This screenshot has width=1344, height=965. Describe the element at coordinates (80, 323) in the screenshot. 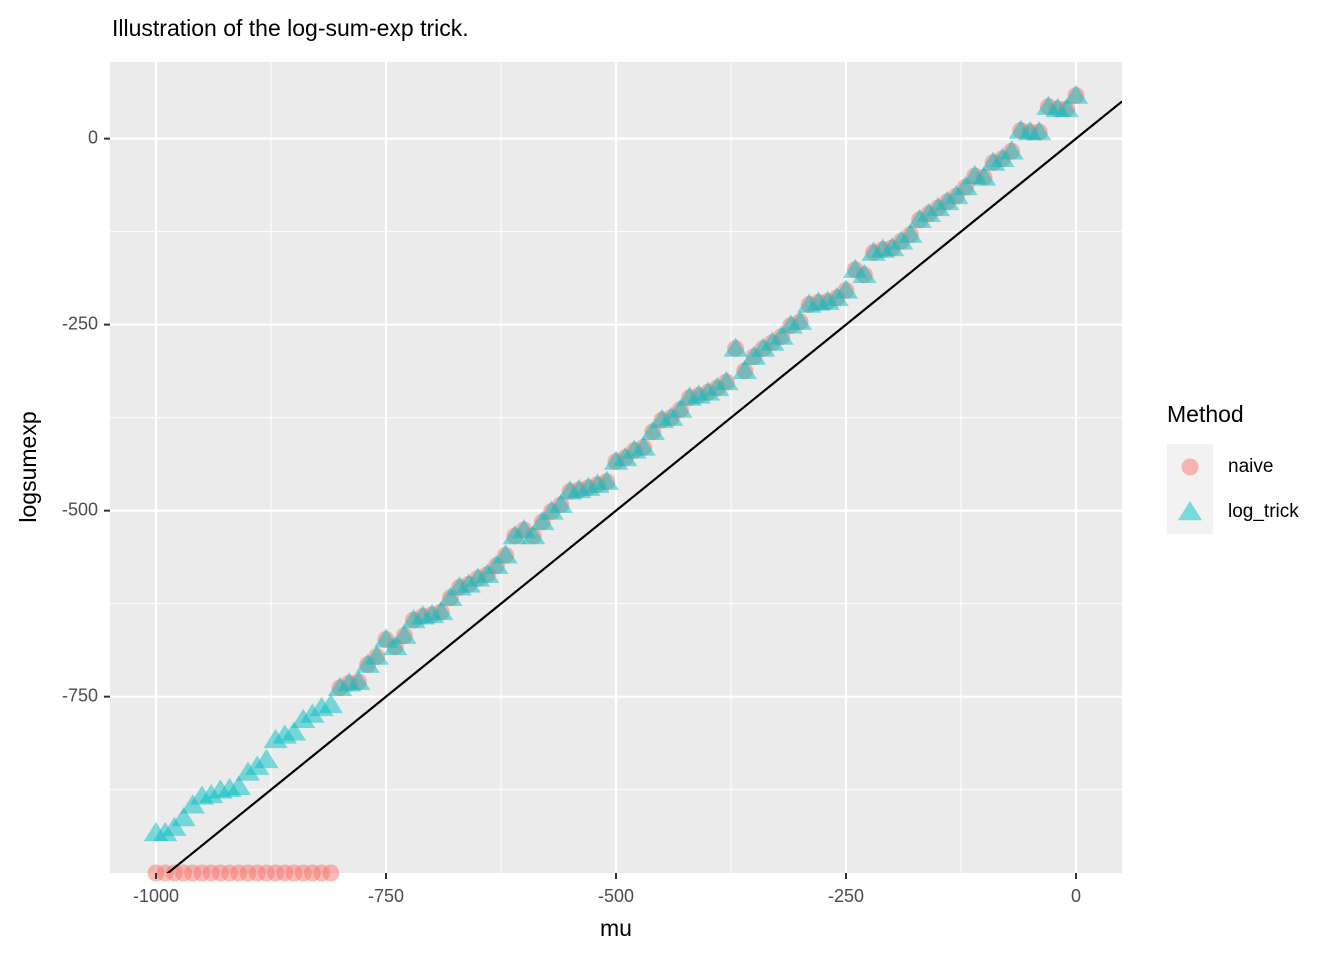

I see `y-tick-label: -250` at that location.